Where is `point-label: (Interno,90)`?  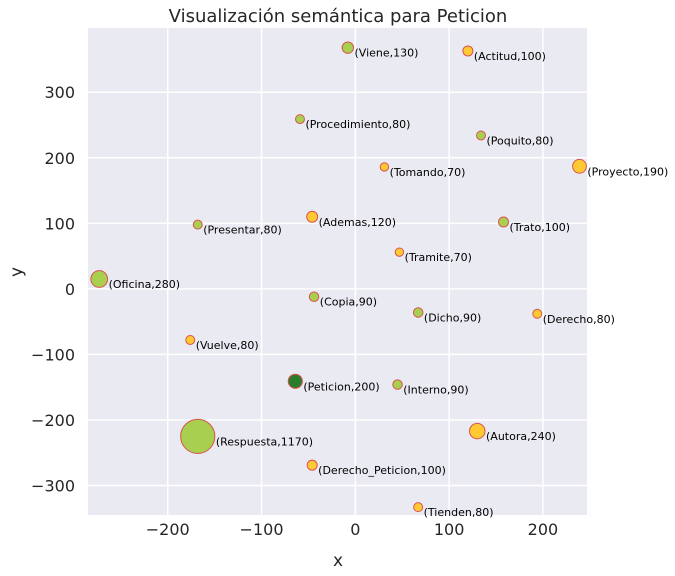
point-label: (Interno,90) is located at coordinates (435, 390).